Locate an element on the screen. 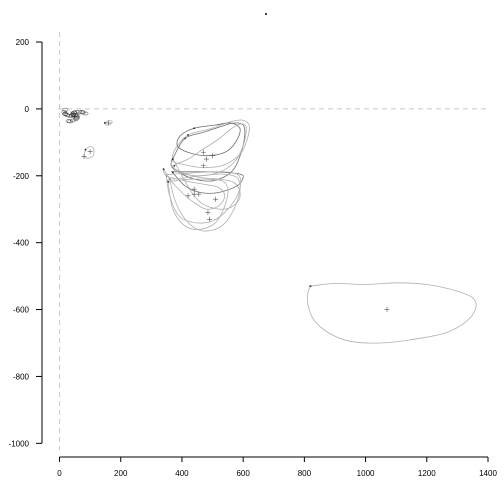  x-tick-label: 400 is located at coordinates (182, 473).